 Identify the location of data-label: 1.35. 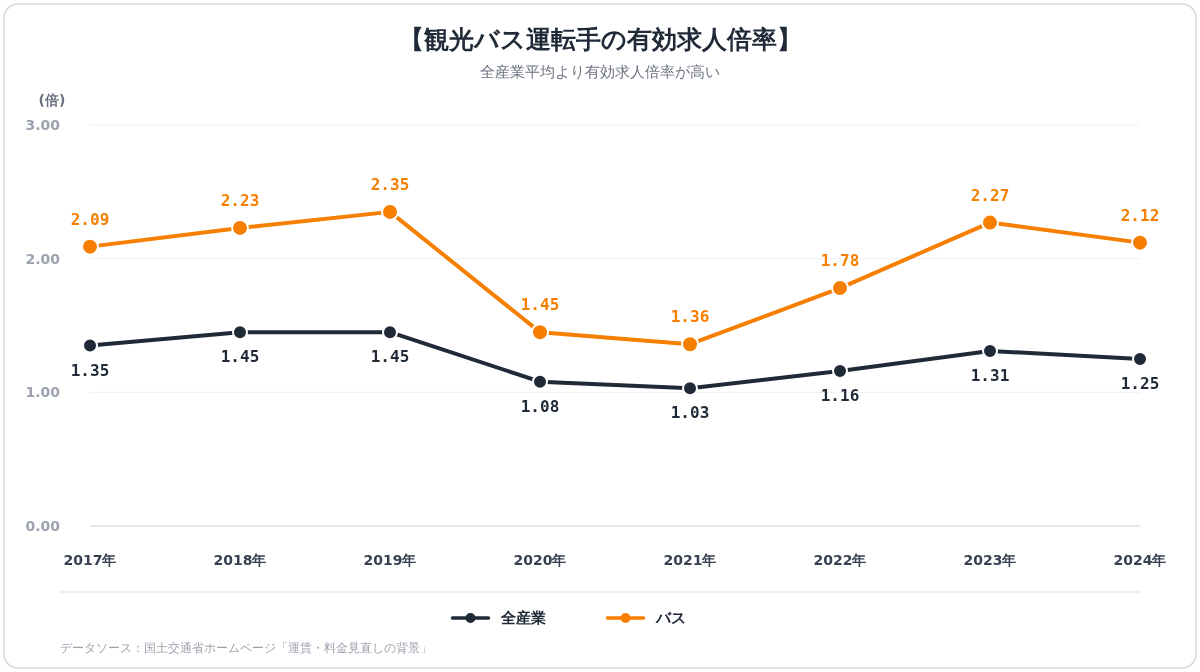
(90, 370).